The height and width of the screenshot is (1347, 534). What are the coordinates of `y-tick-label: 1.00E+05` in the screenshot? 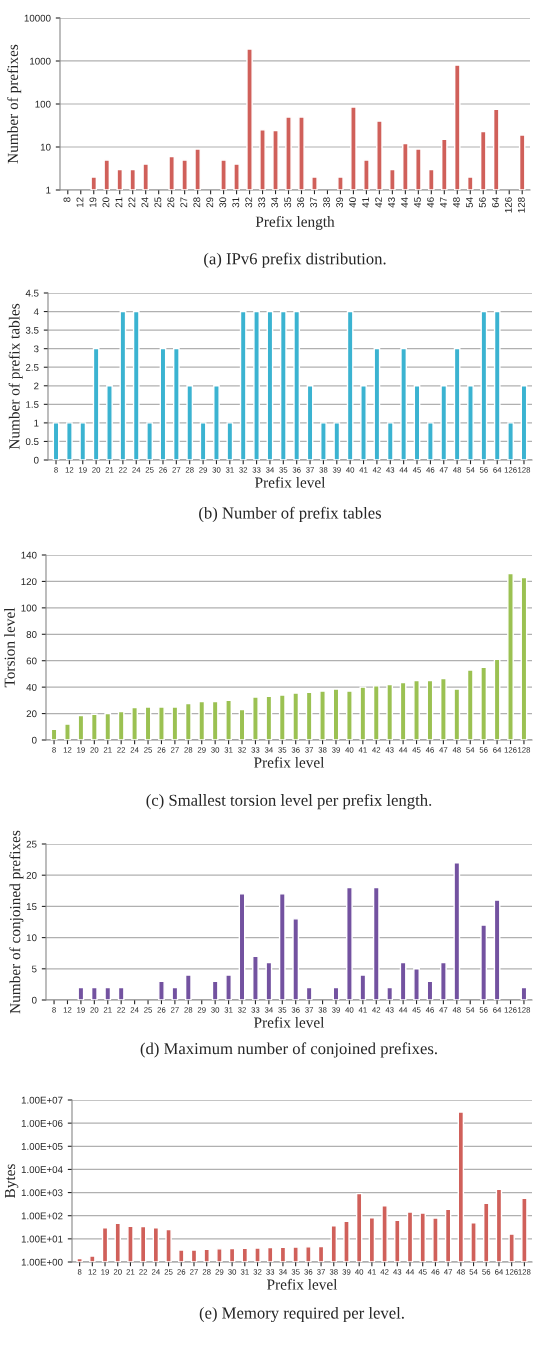 It's located at (42, 1146).